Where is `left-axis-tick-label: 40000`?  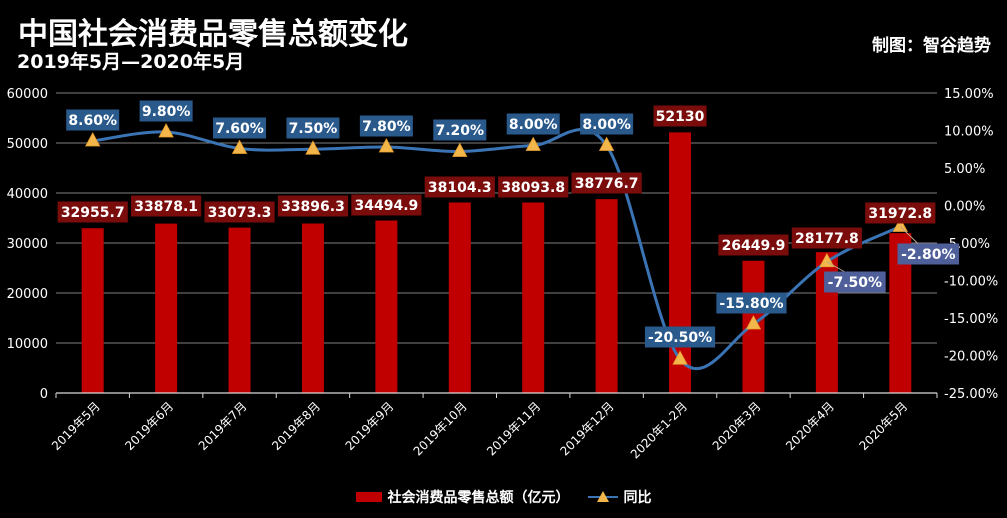 left-axis-tick-label: 40000 is located at coordinates (27, 194).